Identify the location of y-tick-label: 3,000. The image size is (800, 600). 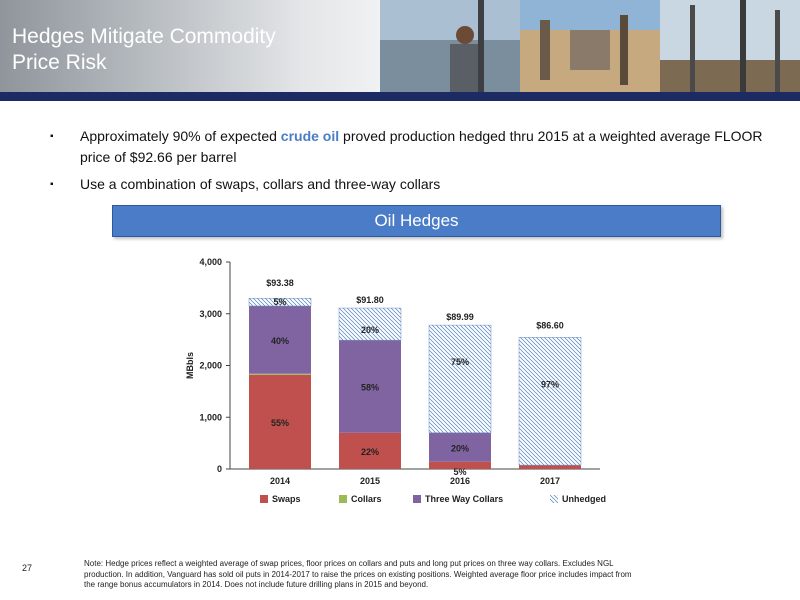
(210, 314).